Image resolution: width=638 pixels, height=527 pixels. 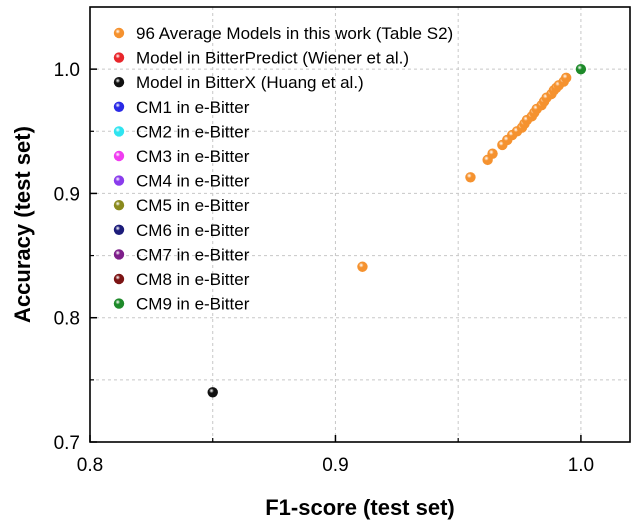 I want to click on legend-label: CM7 in e-Bitter, so click(x=193, y=254).